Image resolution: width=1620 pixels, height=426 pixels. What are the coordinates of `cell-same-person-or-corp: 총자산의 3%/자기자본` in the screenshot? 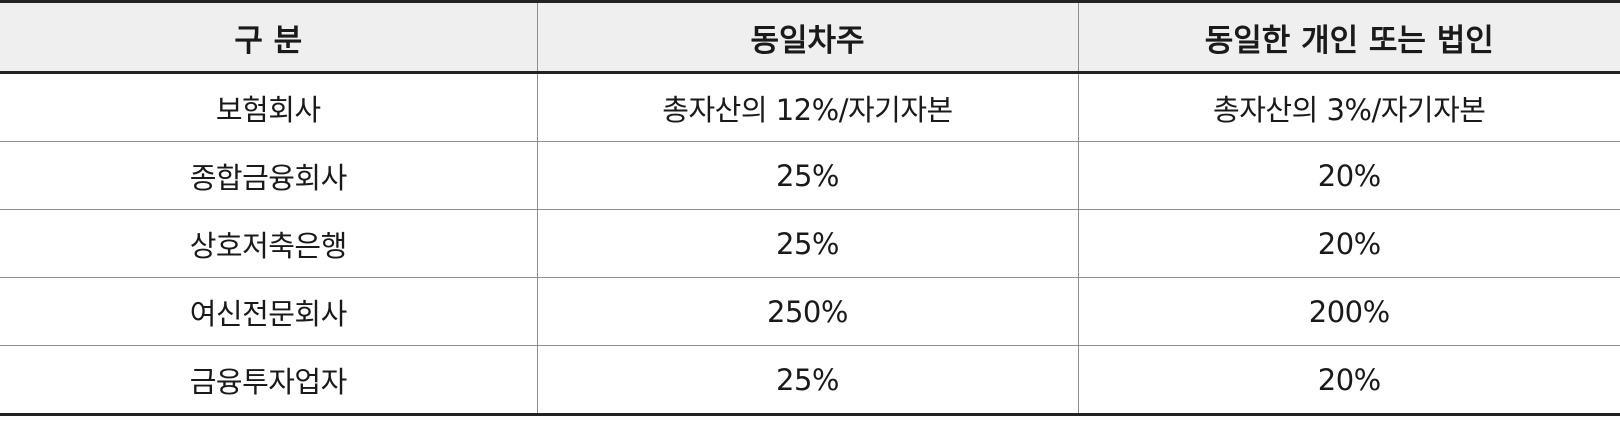 It's located at (1348, 107).